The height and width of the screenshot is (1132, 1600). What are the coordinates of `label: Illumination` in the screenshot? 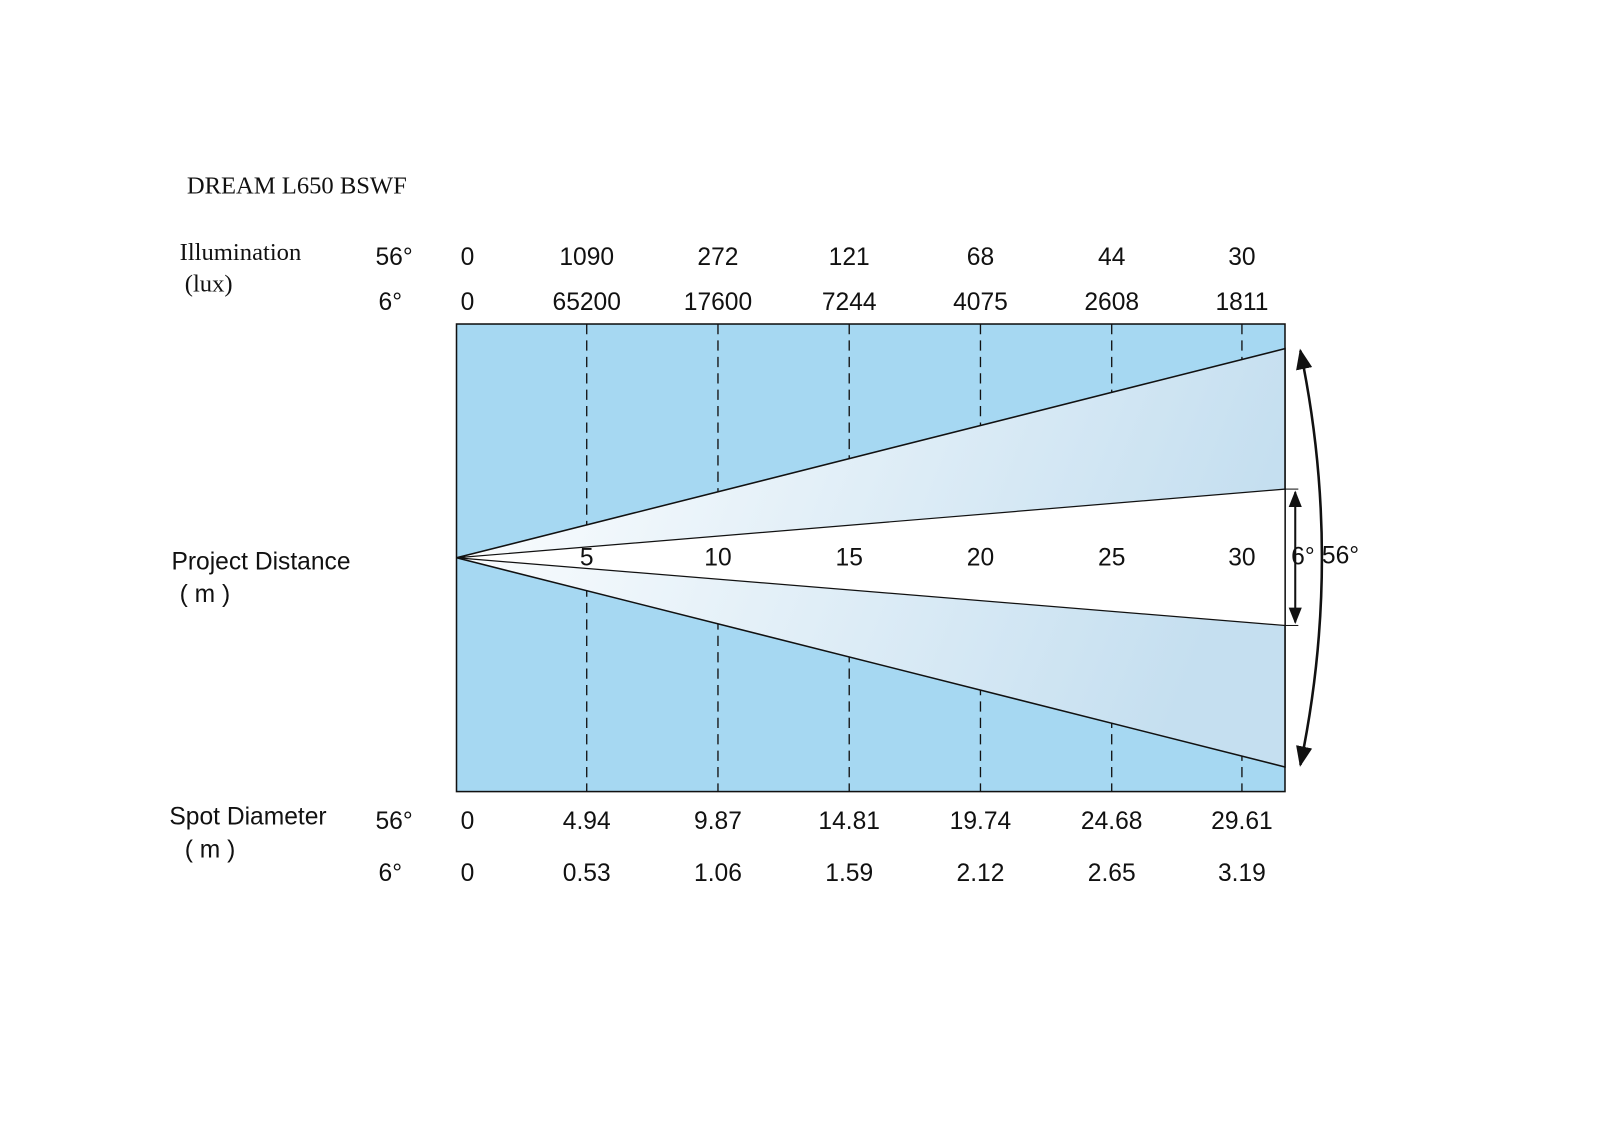 It's located at (241, 252).